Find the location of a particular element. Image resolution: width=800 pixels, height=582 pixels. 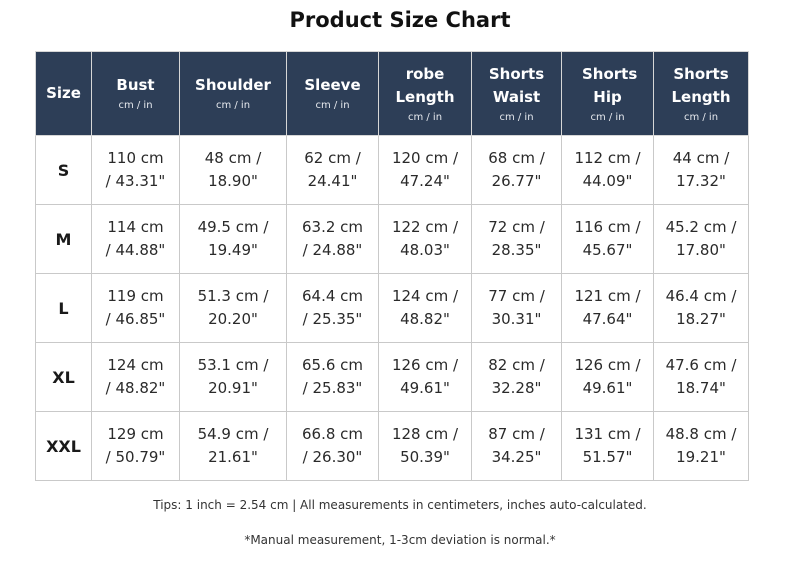

measurement-cell: 77 cm / 30.31" is located at coordinates (516, 308).